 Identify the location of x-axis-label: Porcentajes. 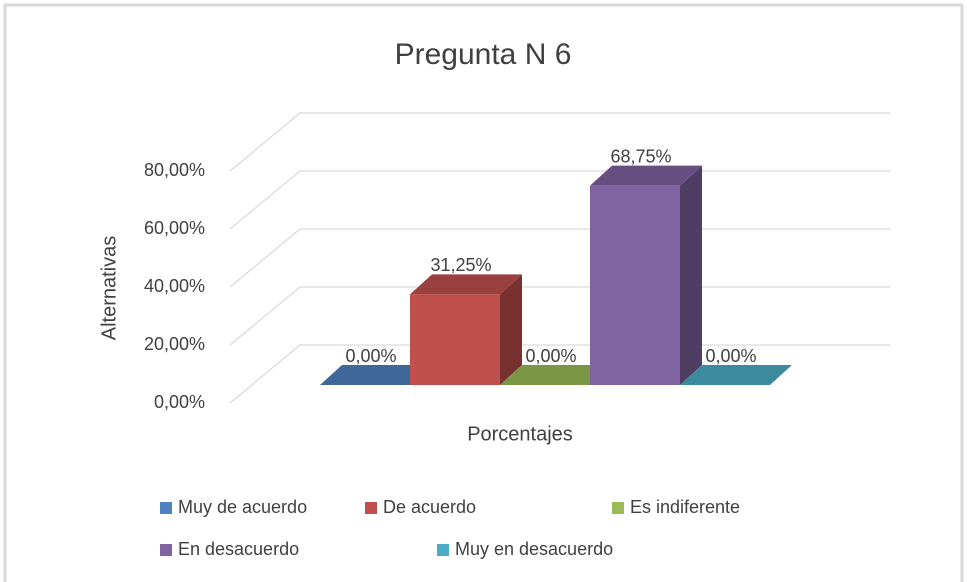
(520, 434).